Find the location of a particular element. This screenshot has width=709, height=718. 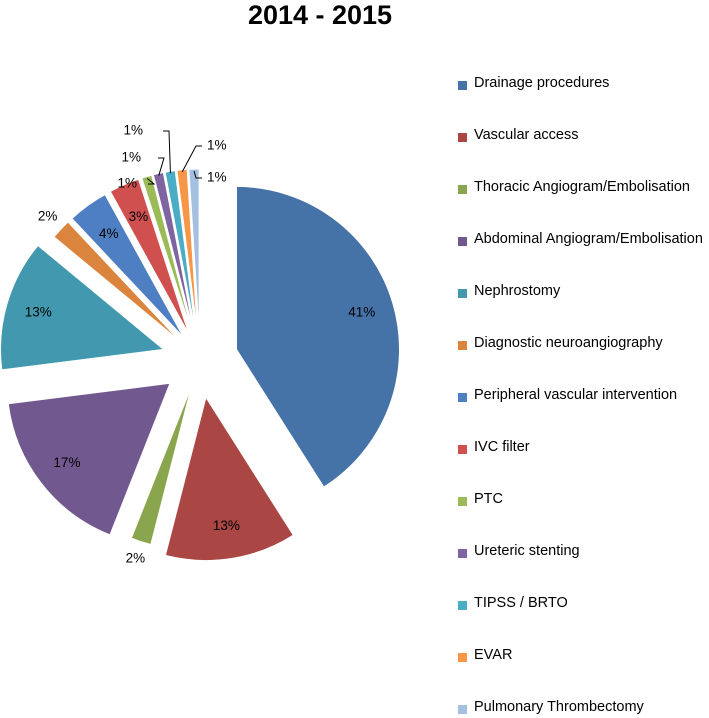

slice-label-11: 1% is located at coordinates (217, 145).